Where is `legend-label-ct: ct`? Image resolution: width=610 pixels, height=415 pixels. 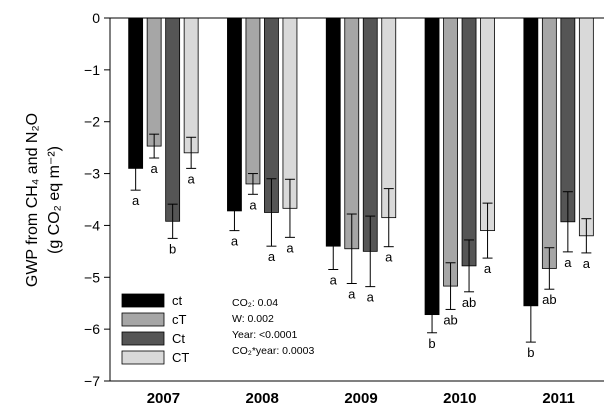
legend-label-ct: ct is located at coordinates (177, 300).